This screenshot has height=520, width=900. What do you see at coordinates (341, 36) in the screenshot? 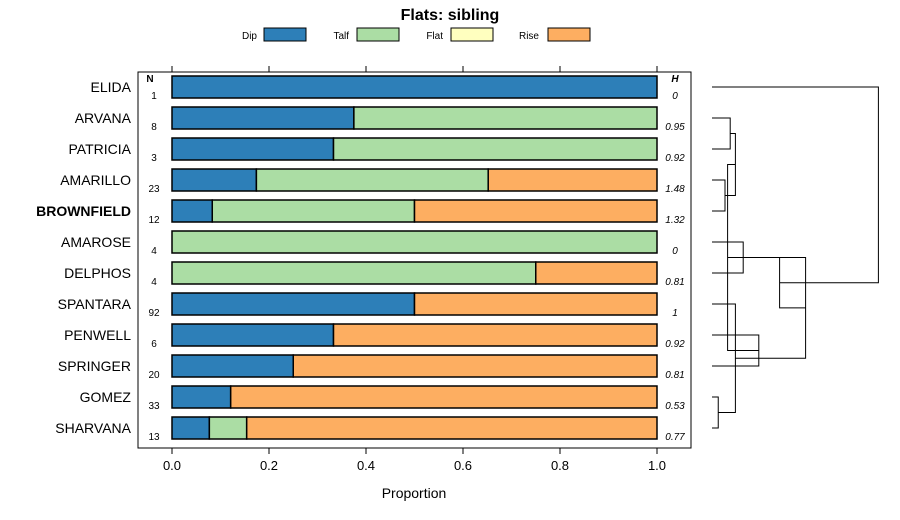
I see `legend-label-talf: Talf` at bounding box center [341, 36].